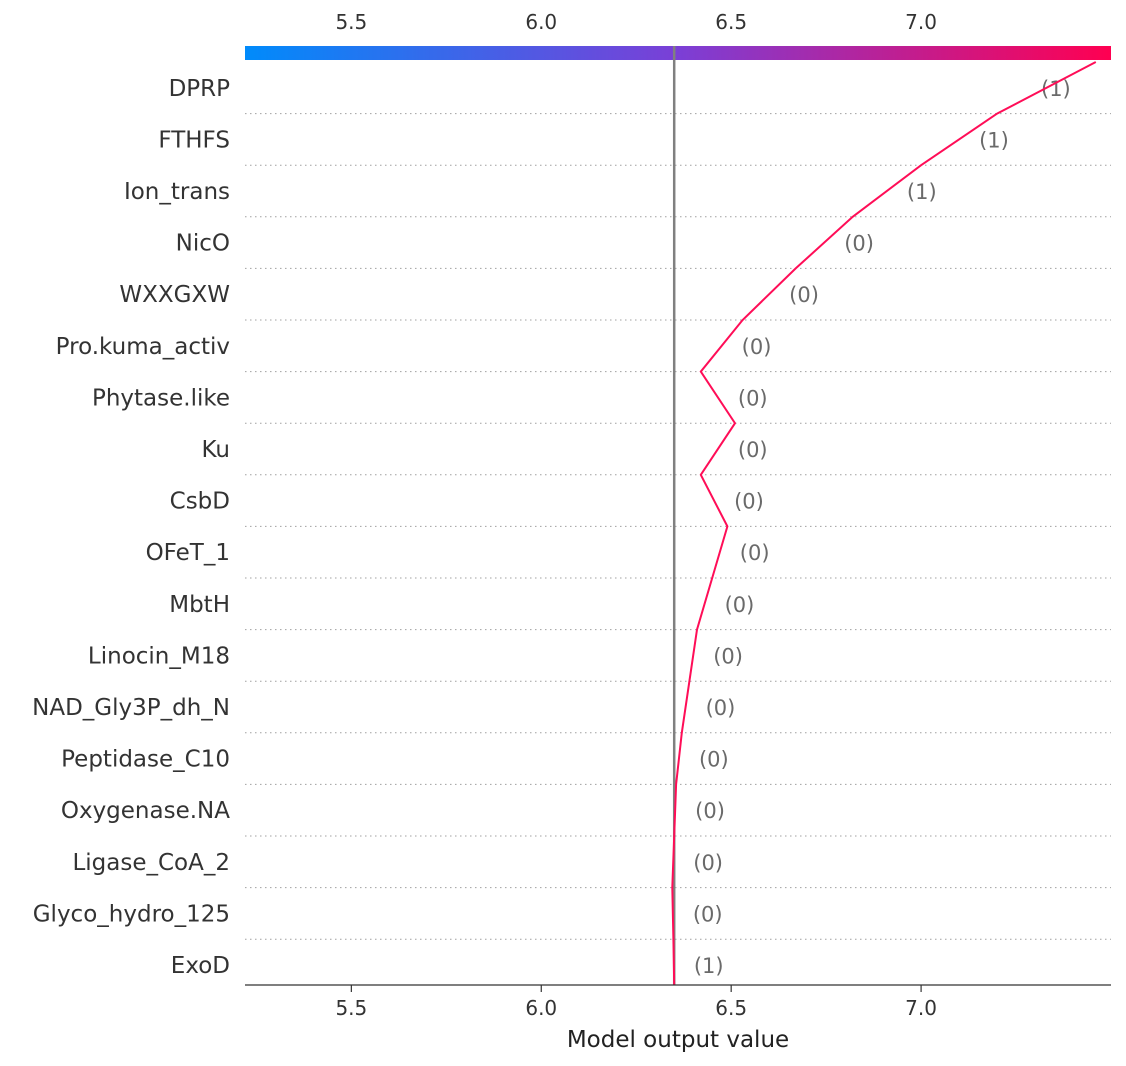 This screenshot has height=1066, width=1126. Describe the element at coordinates (188, 553) in the screenshot. I see `feature-label: OFeT_1` at that location.